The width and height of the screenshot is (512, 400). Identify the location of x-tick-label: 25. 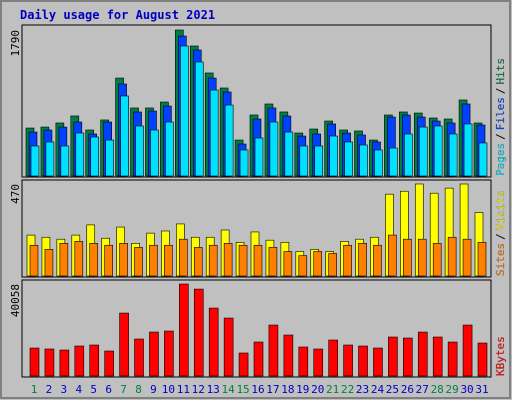
(392, 389).